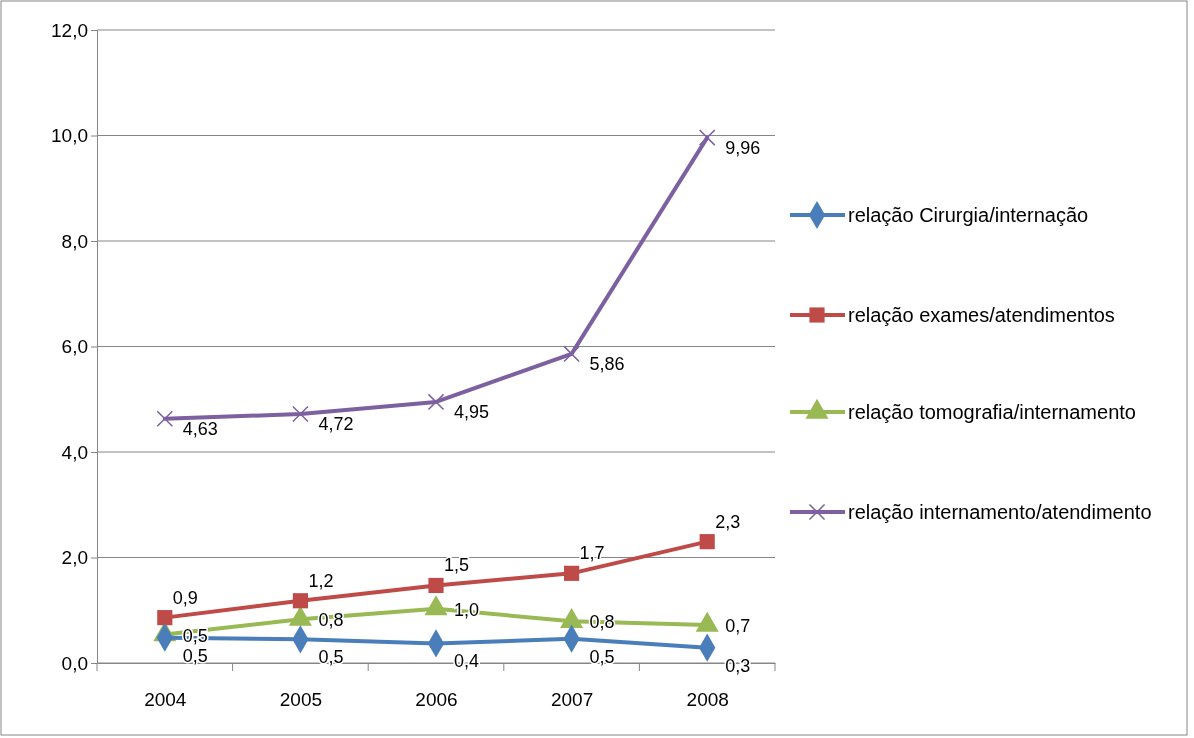  What do you see at coordinates (457, 565) in the screenshot?
I see `data-label: 1,5` at bounding box center [457, 565].